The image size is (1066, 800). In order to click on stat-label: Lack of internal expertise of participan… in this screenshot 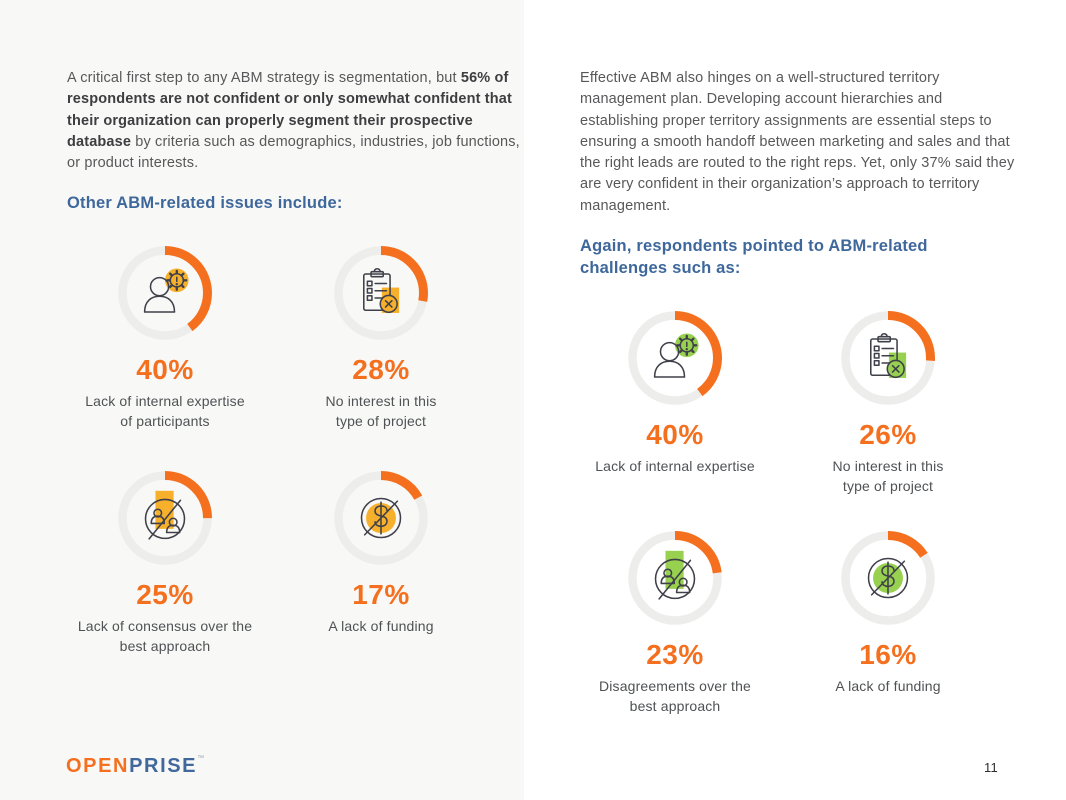, I will do `click(165, 411)`.